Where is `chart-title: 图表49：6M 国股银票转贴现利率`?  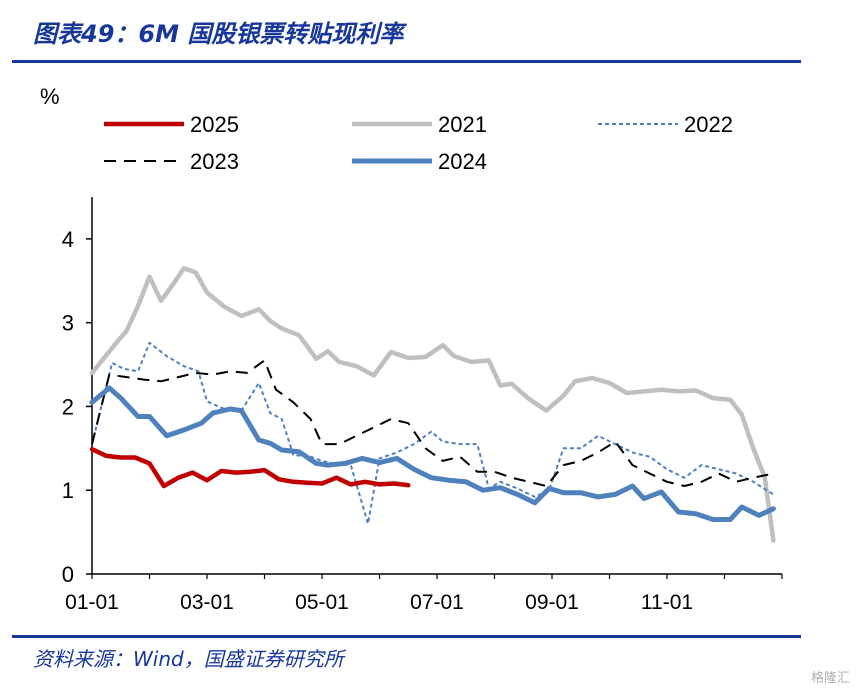
chart-title: 图表49：6M 国股银票转贴现利率 is located at coordinates (218, 34).